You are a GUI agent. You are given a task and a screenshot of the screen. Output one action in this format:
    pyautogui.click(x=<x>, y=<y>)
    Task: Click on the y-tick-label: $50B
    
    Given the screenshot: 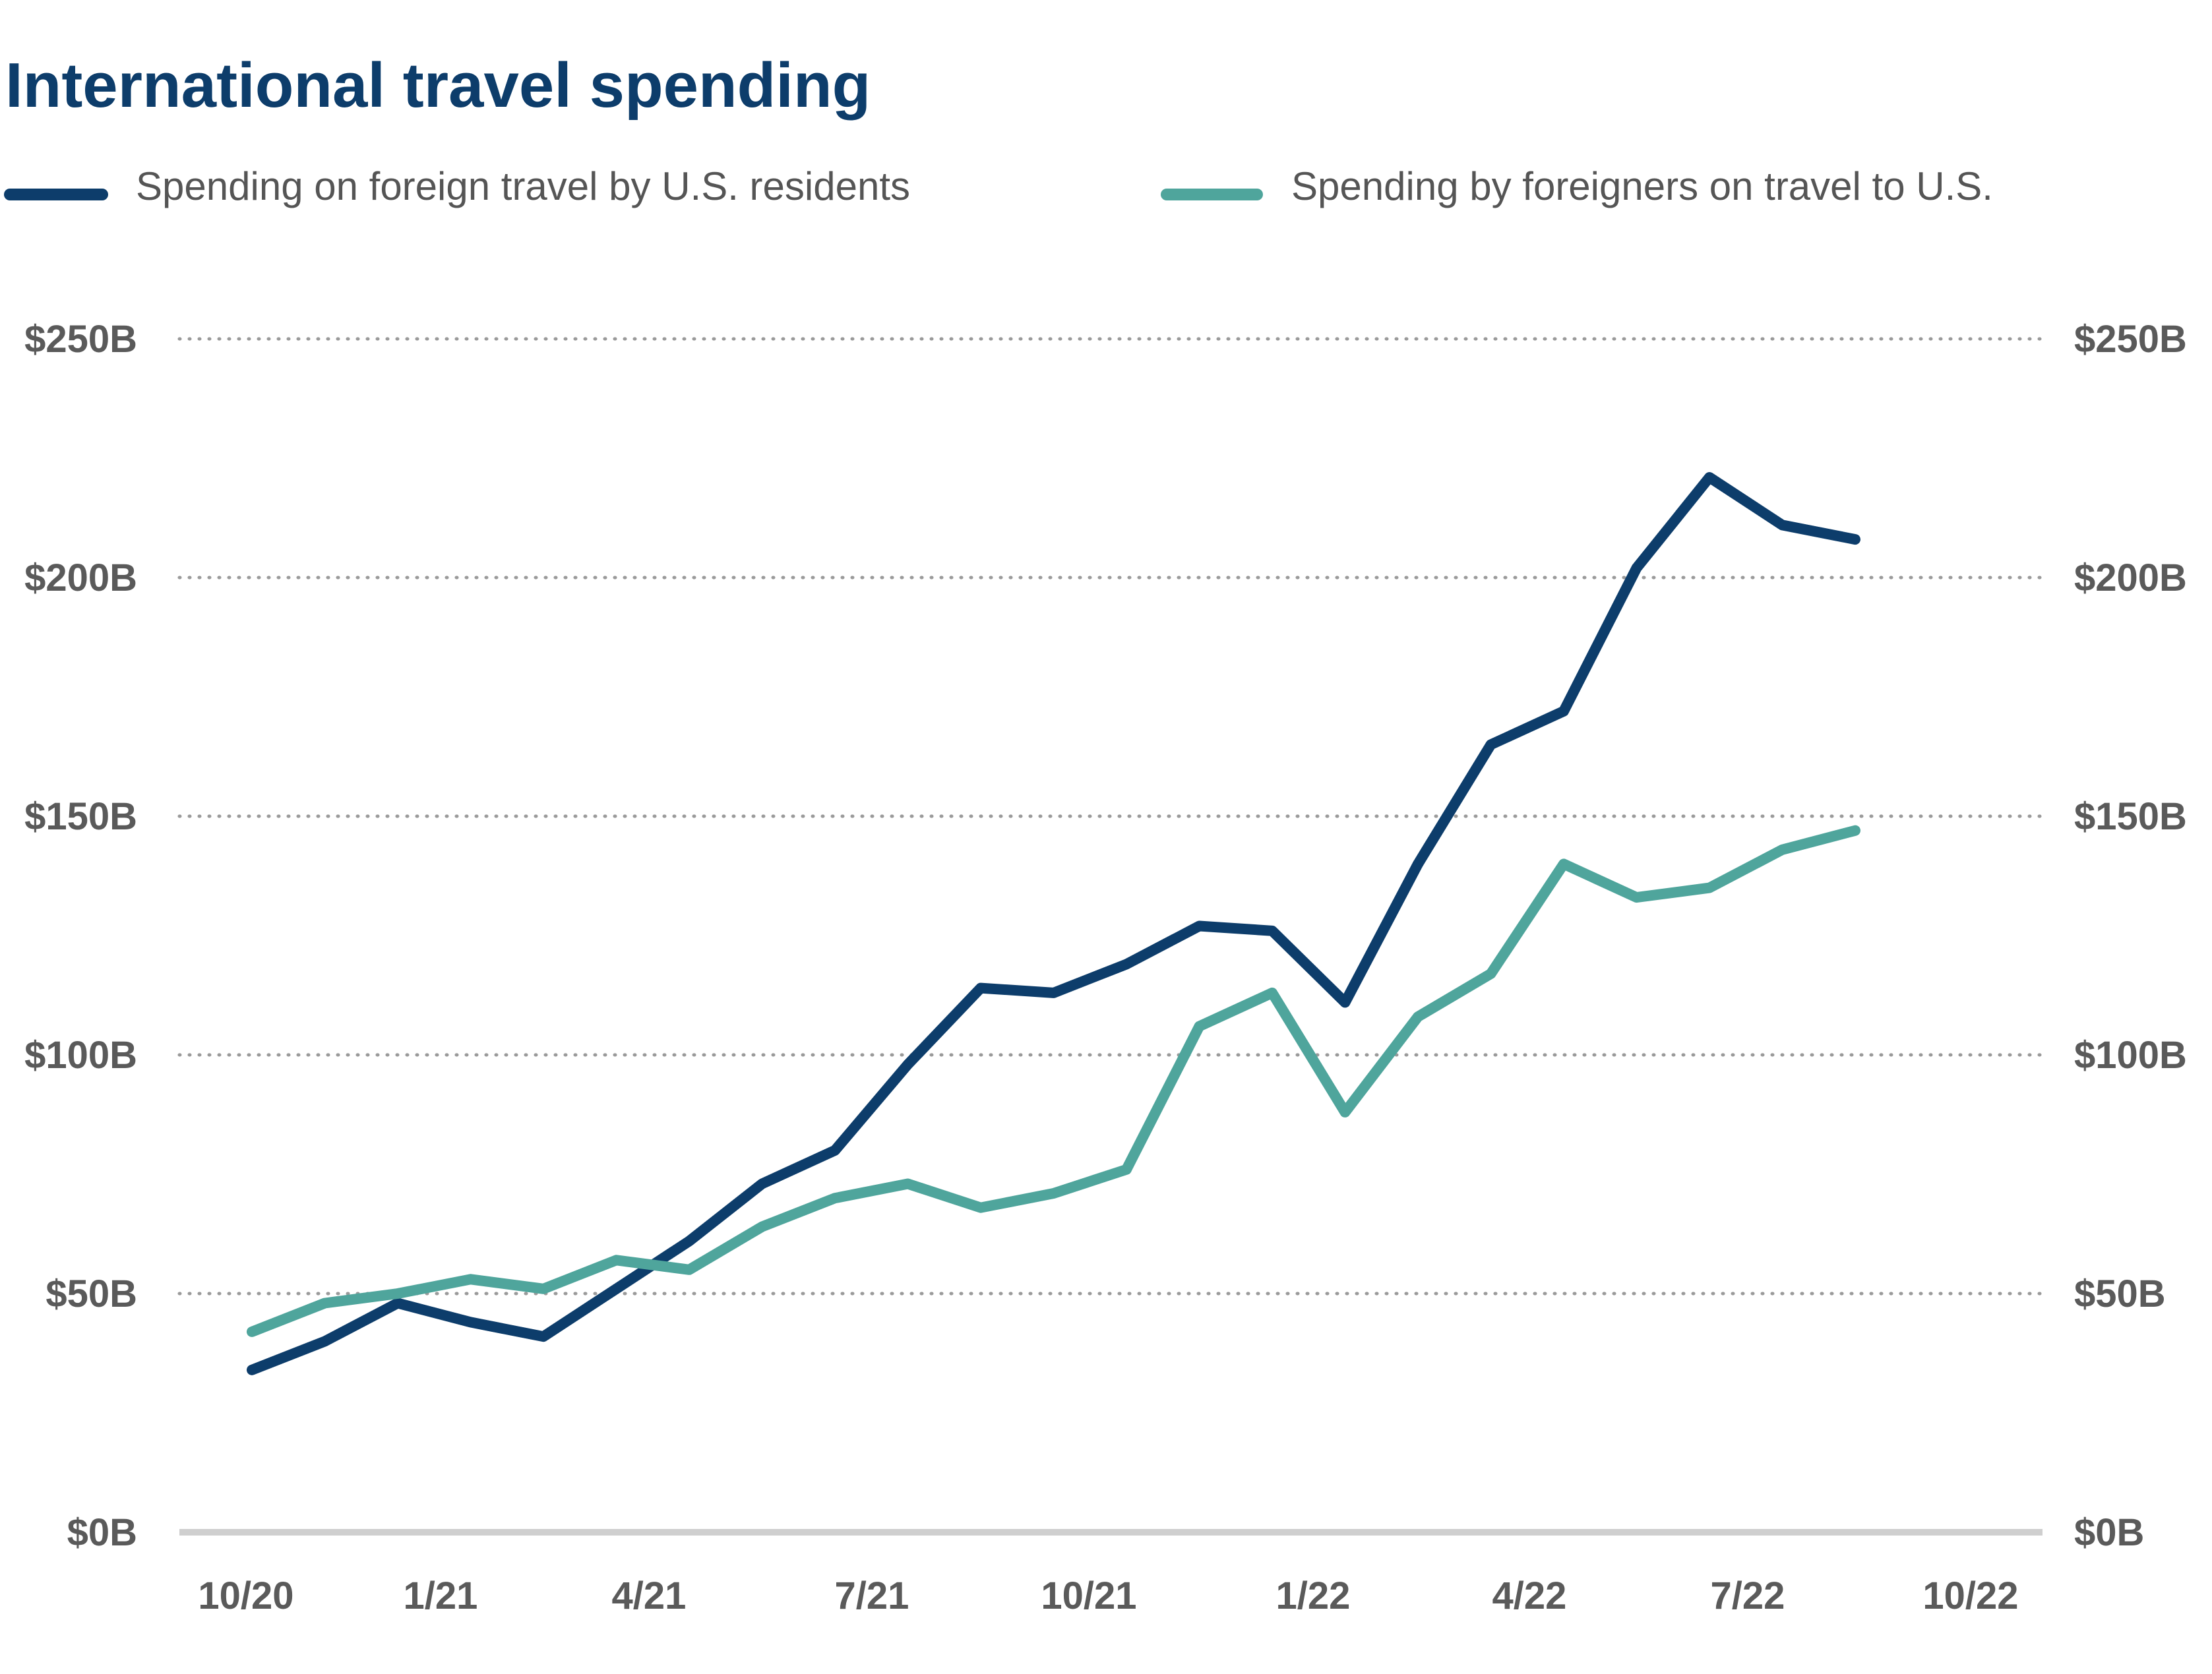 What is the action you would take?
    pyautogui.click(x=91, y=1293)
    